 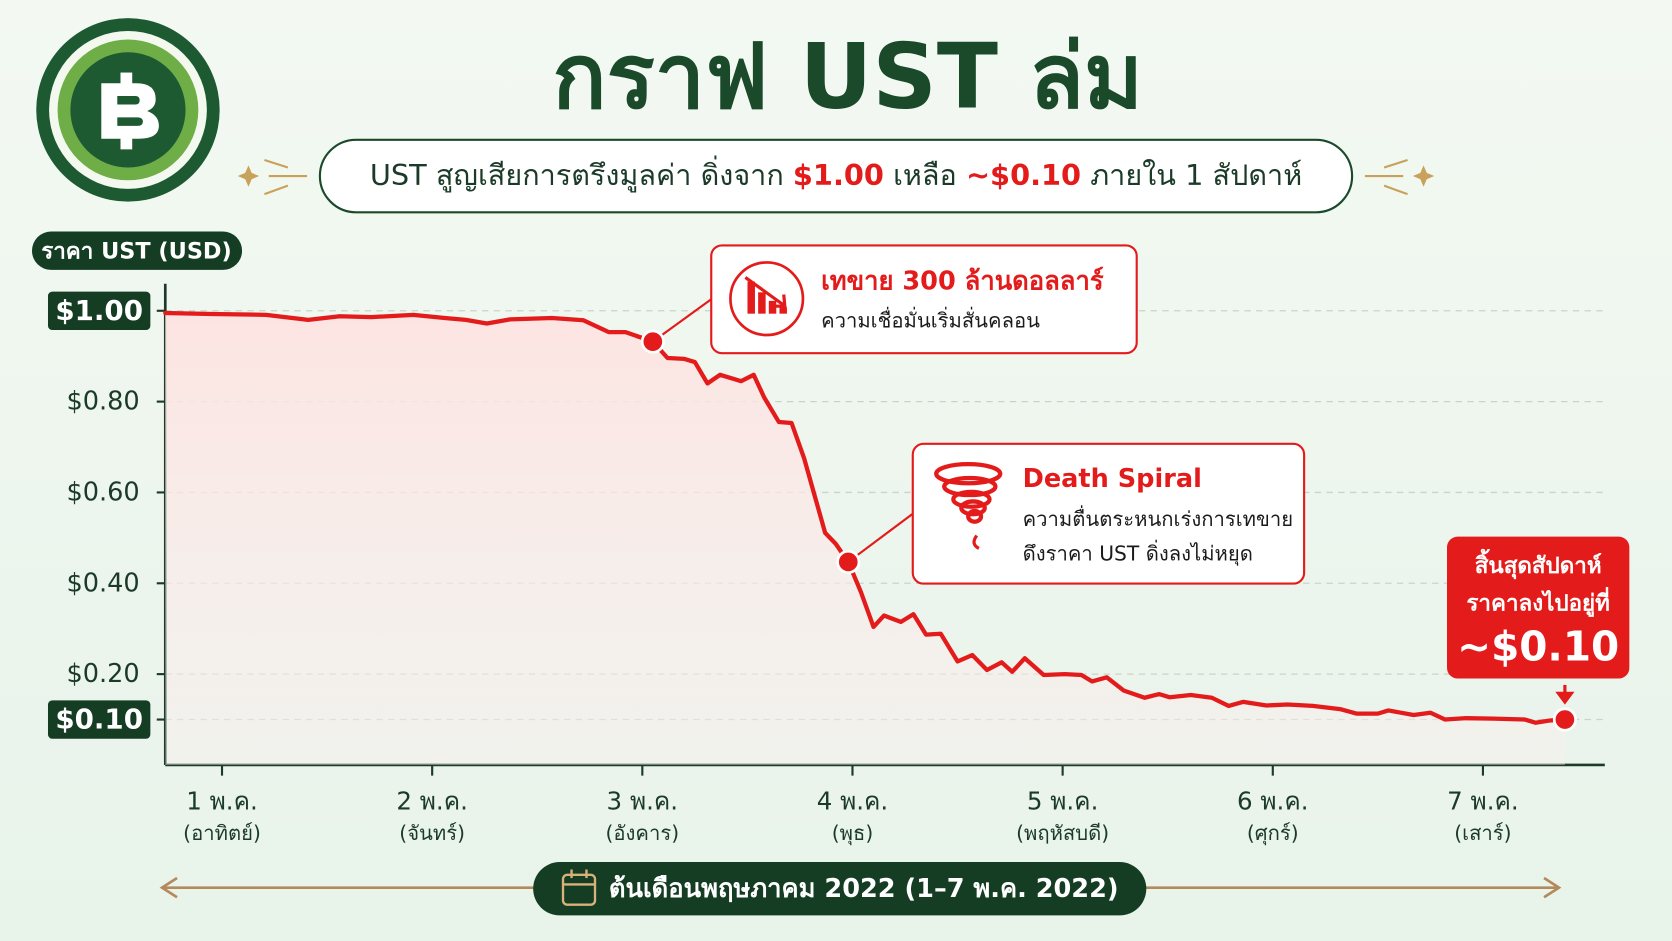 I want to click on x-tick-sublabel: (พฤหัสบดี), so click(x=1062, y=833).